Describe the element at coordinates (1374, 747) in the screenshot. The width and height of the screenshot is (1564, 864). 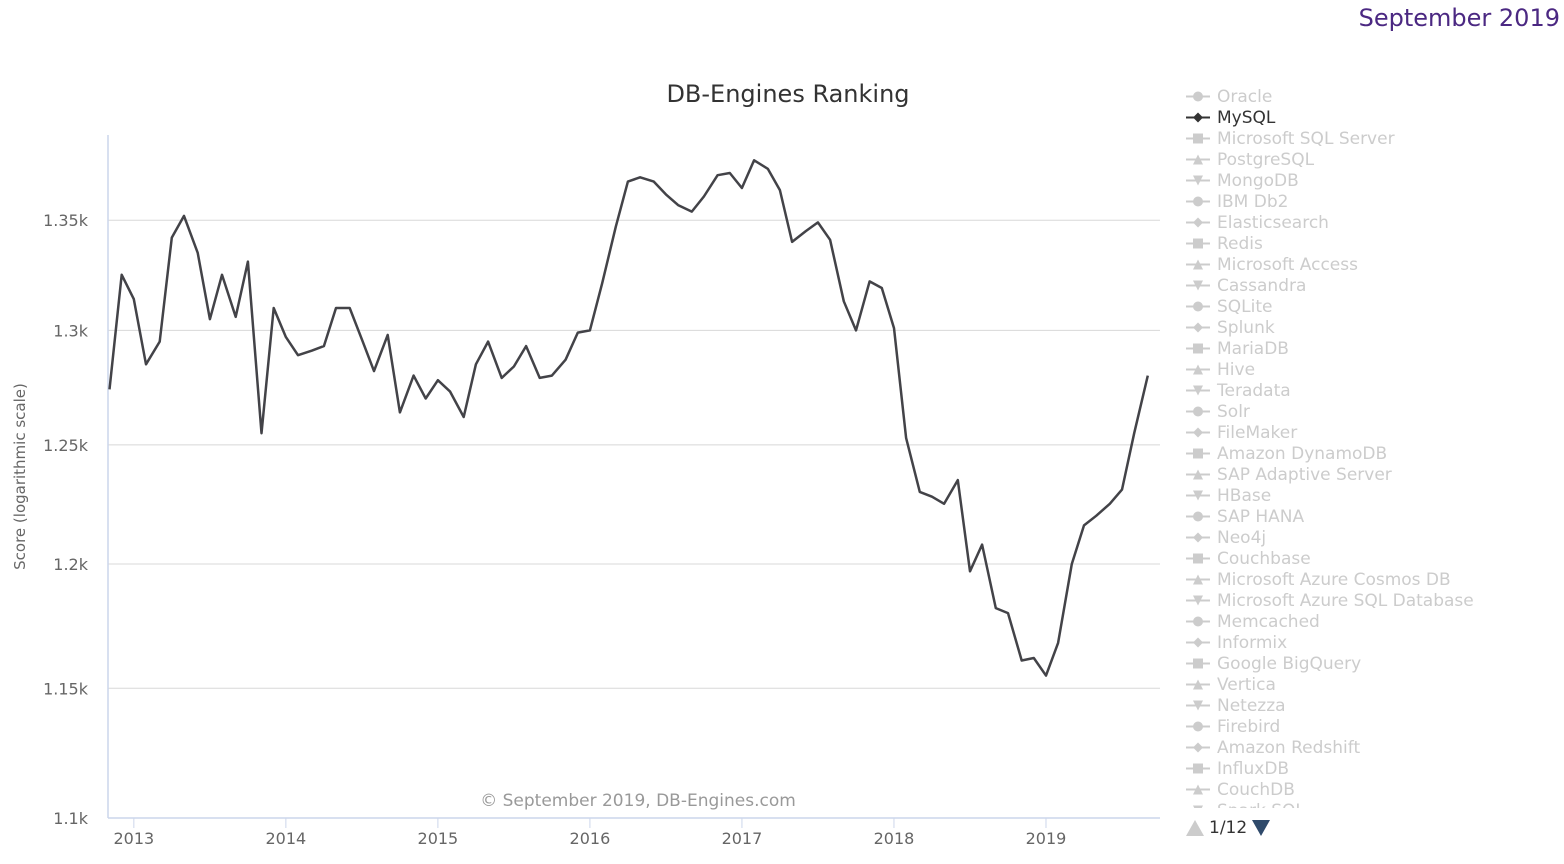
I see `legend-item: Amazon Redshift` at that location.